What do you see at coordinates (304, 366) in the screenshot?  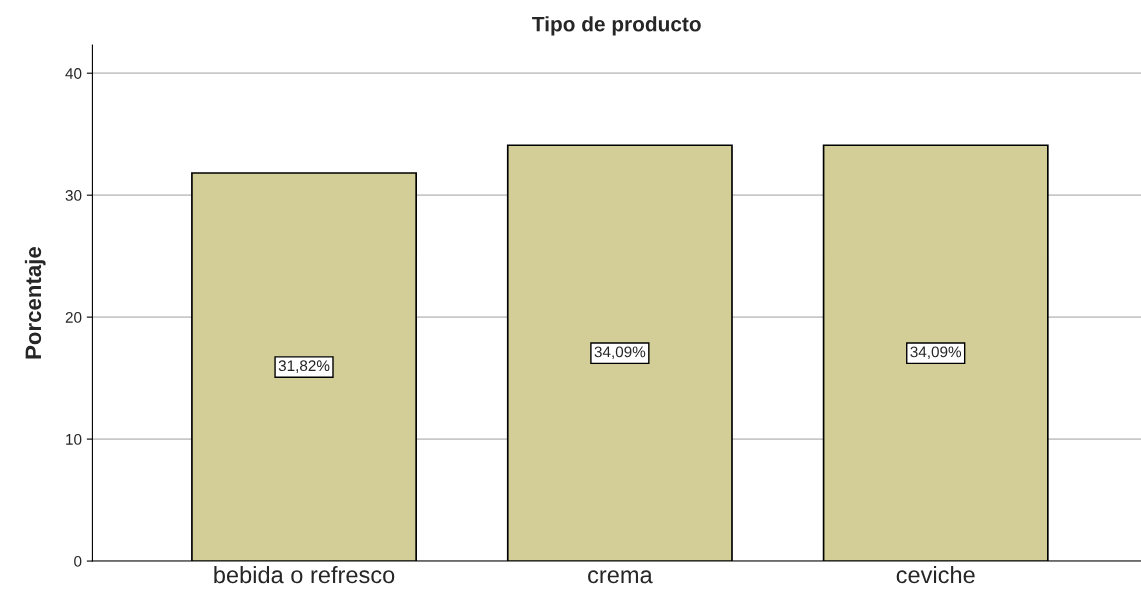 I see `data-label: 31,82%` at bounding box center [304, 366].